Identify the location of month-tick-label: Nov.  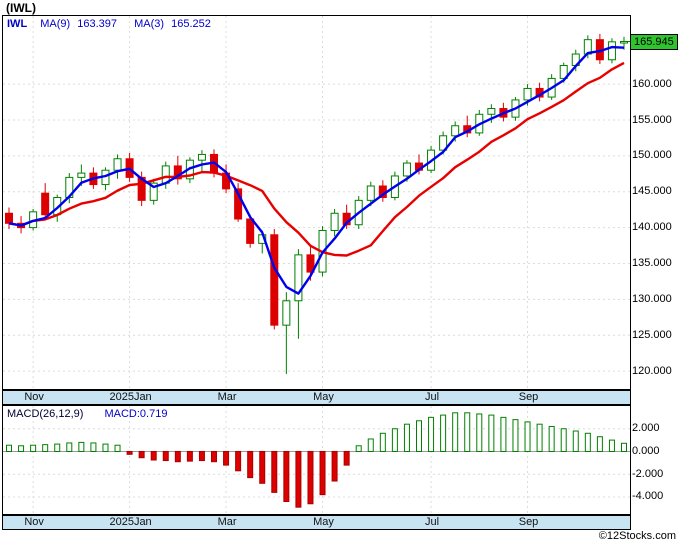
(34, 522).